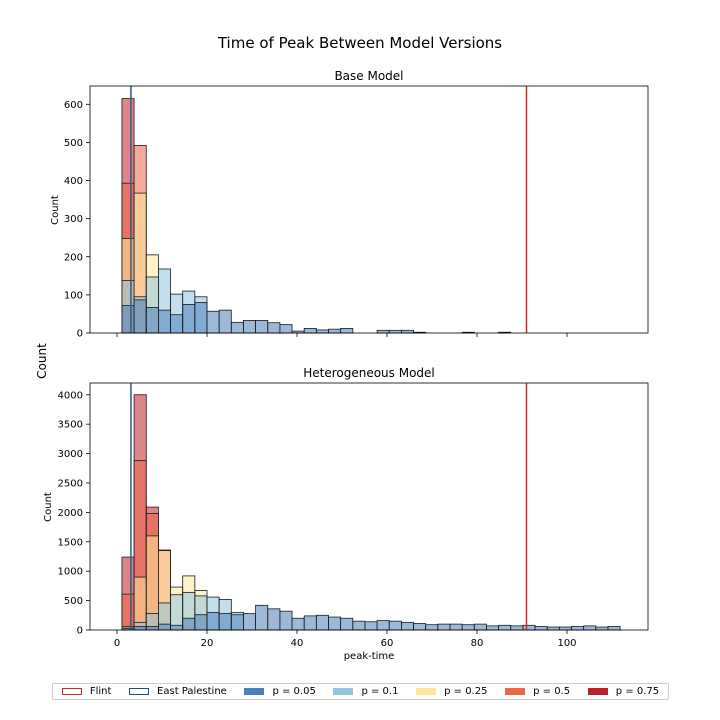  I want to click on legend-label-flint: Flint, so click(100, 691).